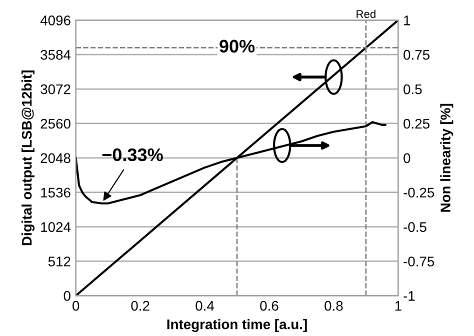 Image resolution: width=474 pixels, height=336 pixels. I want to click on y-tick-label: 3072, so click(55, 89).